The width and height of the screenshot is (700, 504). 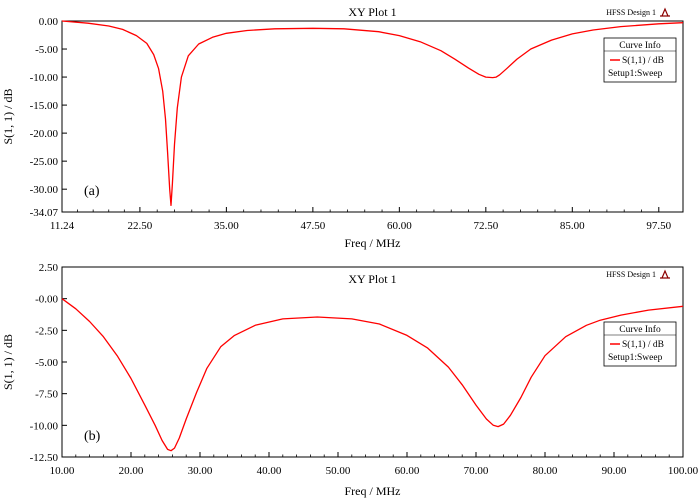 I want to click on y-tick-label: -7.50, so click(x=46, y=395).